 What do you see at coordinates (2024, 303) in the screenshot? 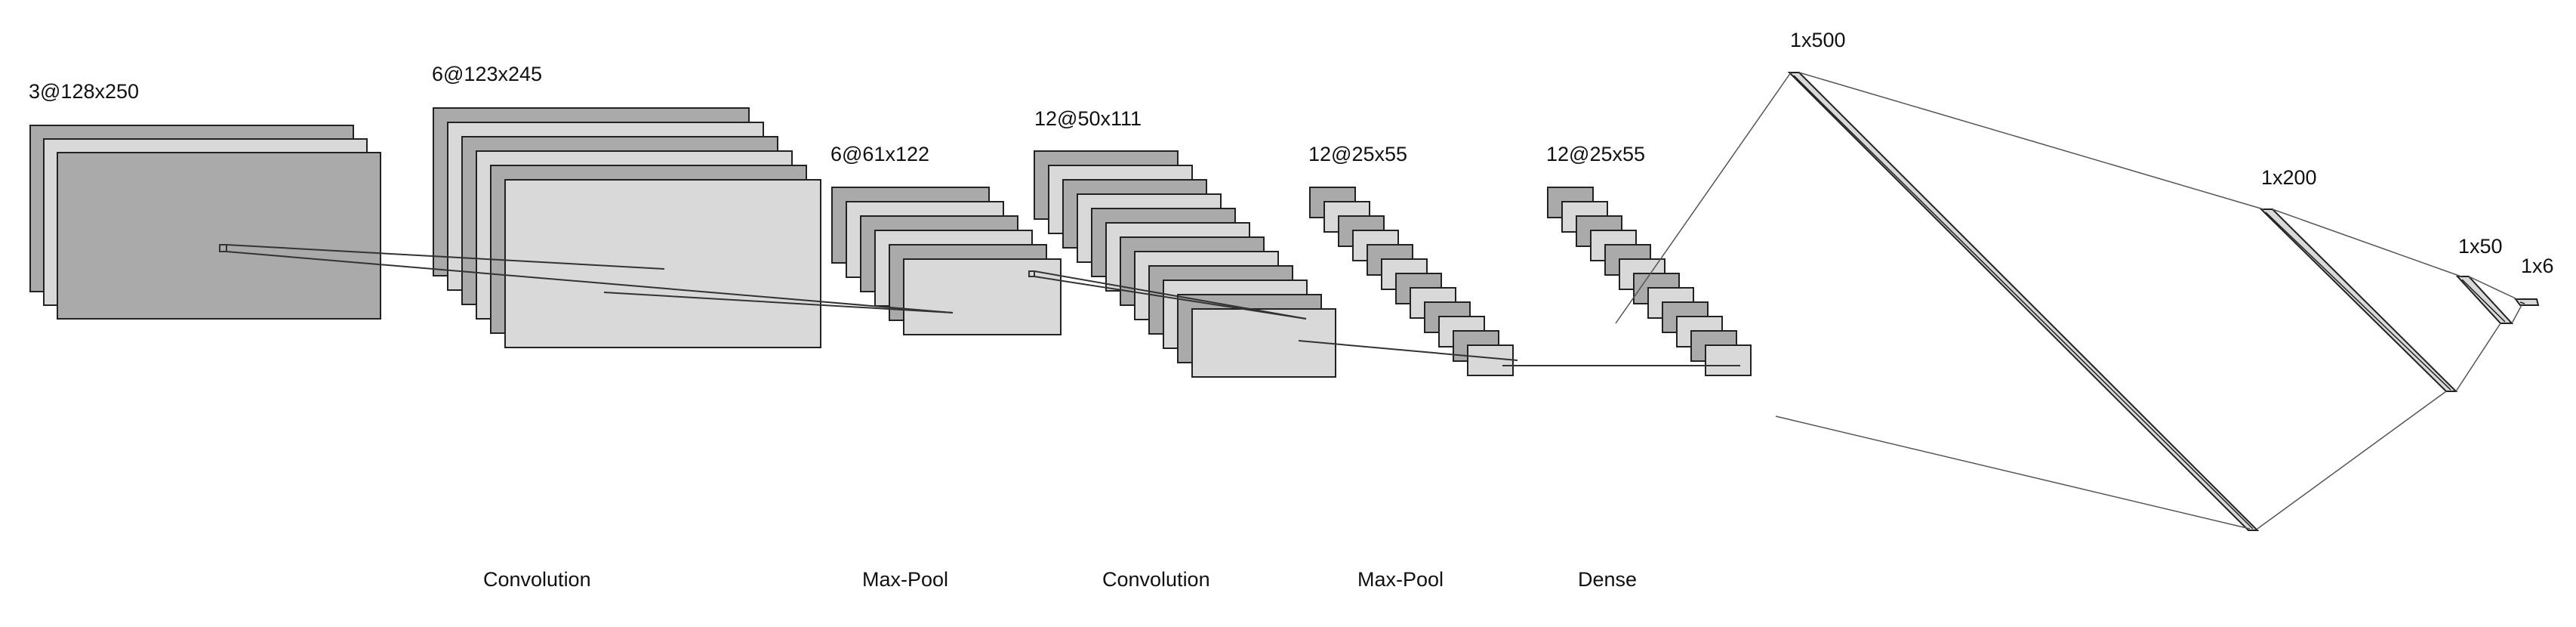
I see `fc500-layer-edge` at bounding box center [2024, 303].